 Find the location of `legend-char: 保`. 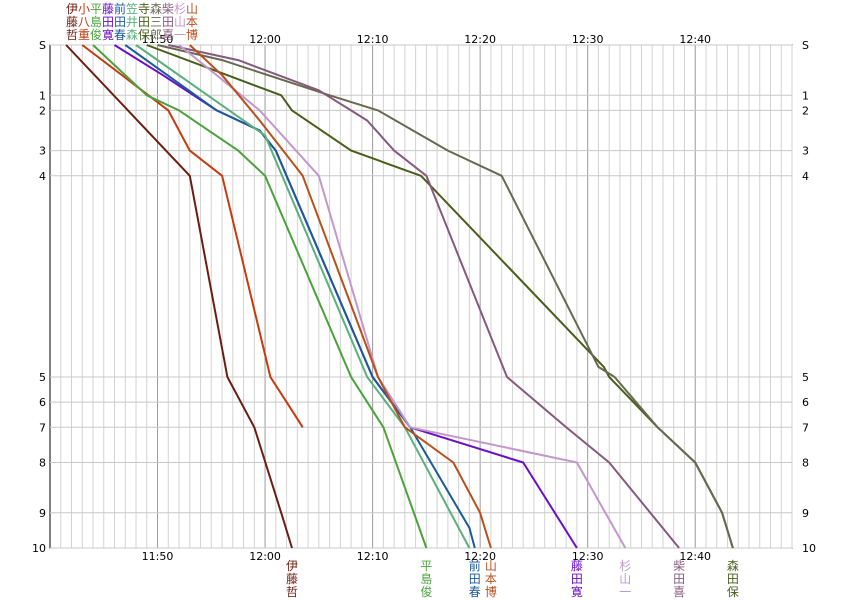

legend-char: 保 is located at coordinates (144, 35).